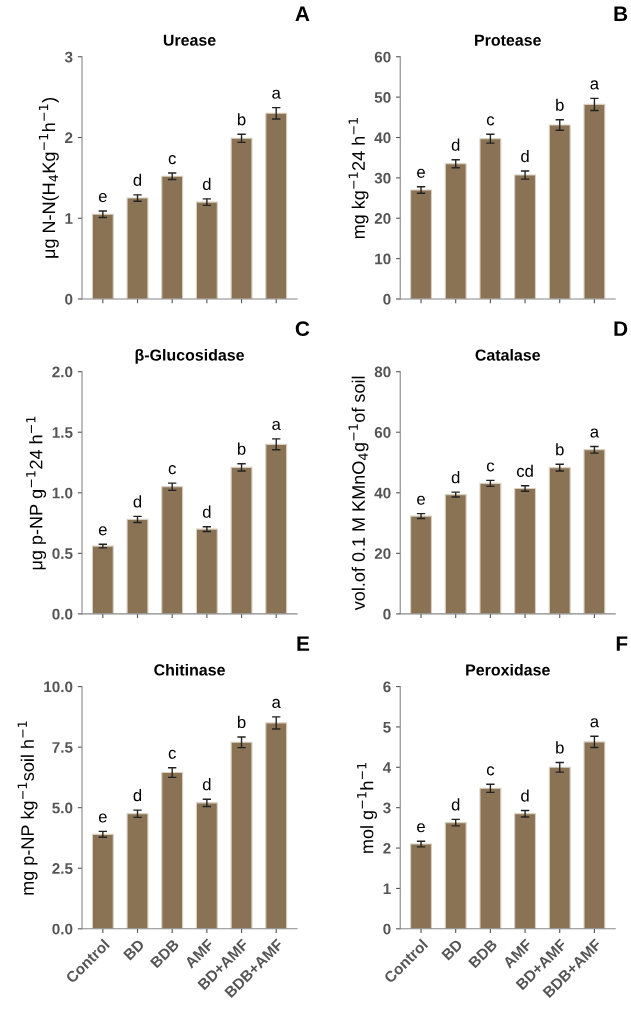  Describe the element at coordinates (387, 888) in the screenshot. I see `y-tick-label: 1` at that location.